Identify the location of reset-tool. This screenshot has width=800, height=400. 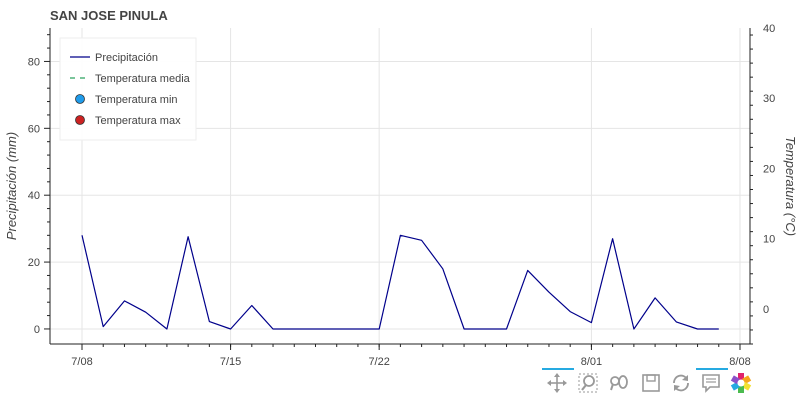
(681, 383).